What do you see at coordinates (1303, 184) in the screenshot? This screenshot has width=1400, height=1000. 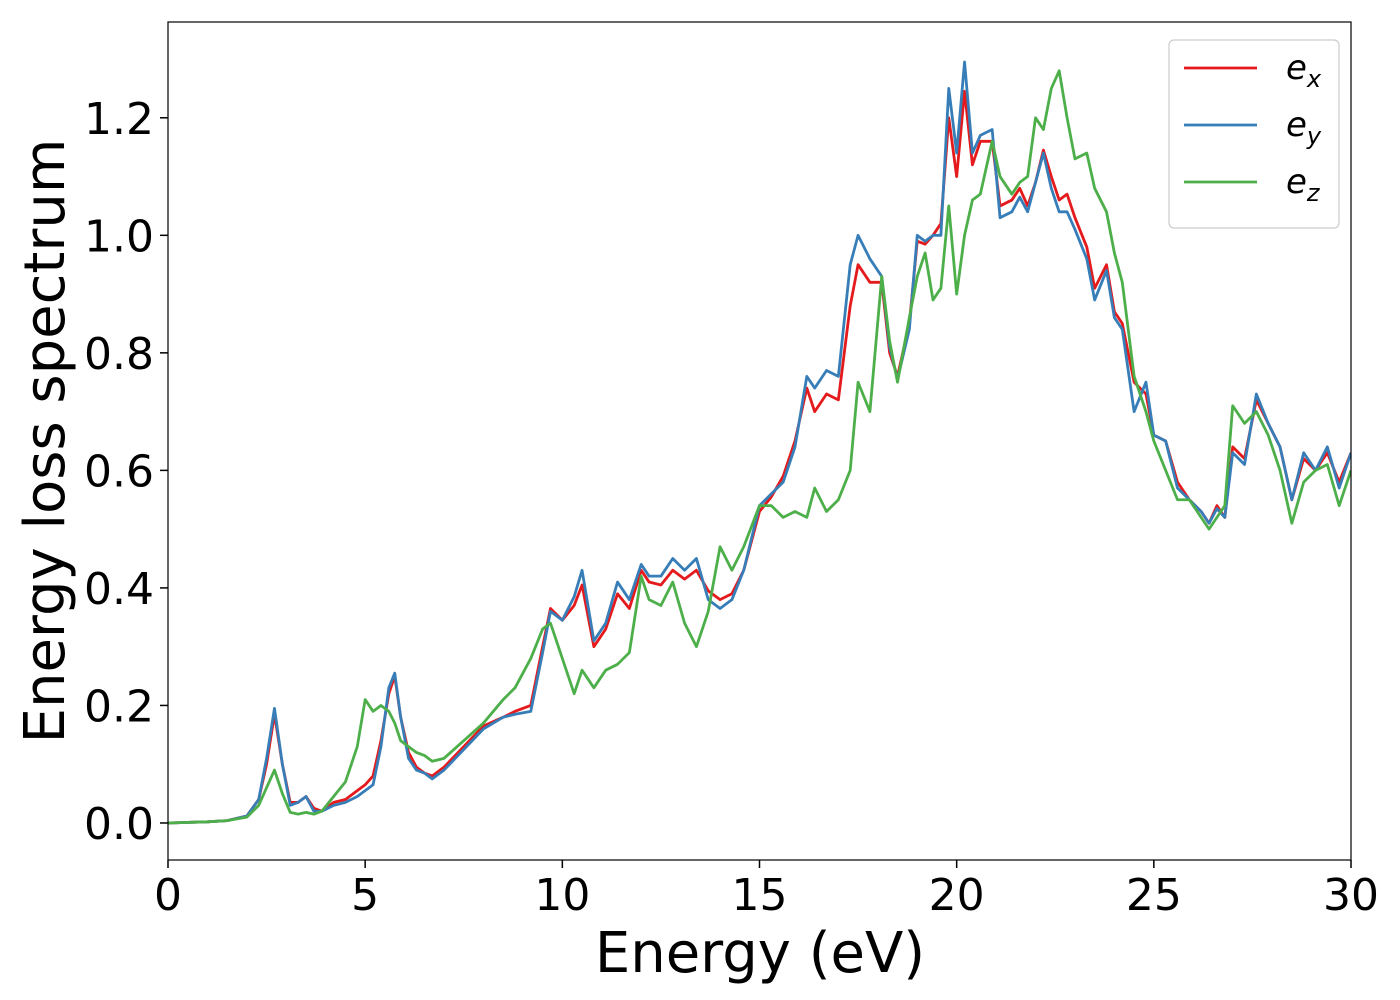 I see `legend-label: ez` at bounding box center [1303, 184].